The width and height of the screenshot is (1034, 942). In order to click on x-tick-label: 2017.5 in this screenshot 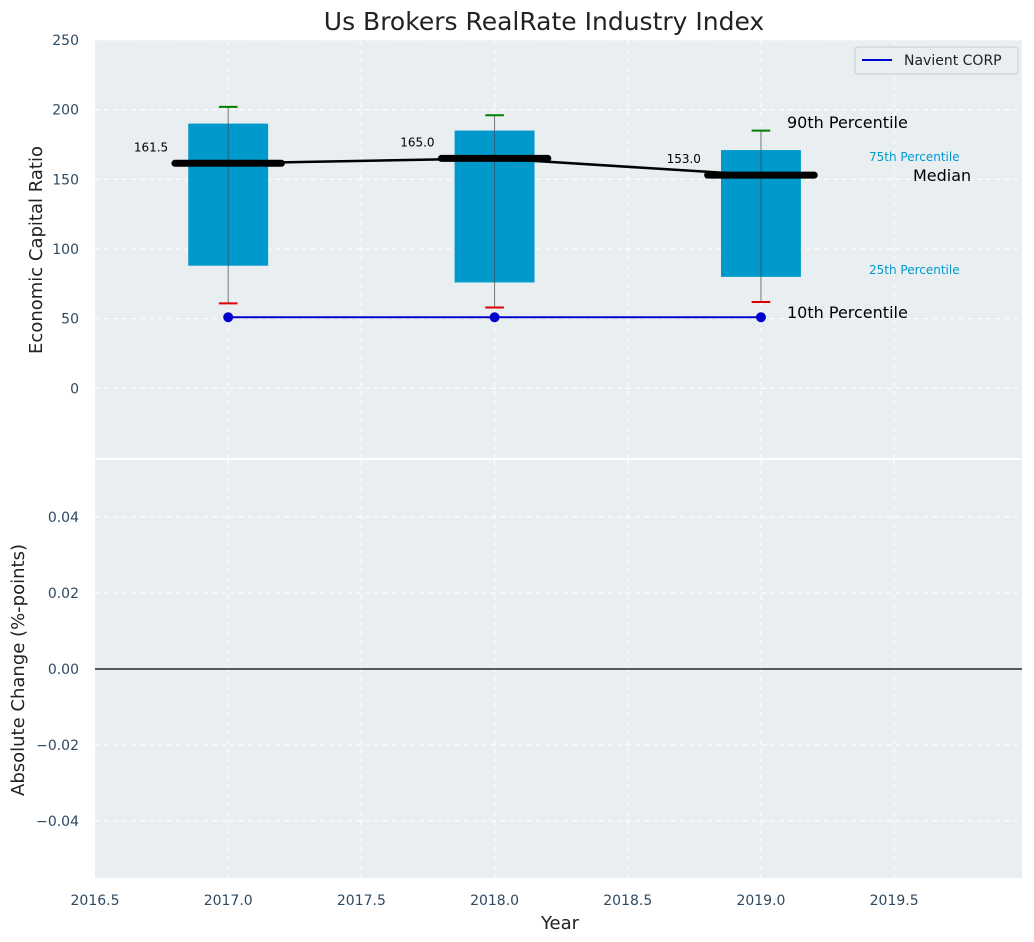, I will do `click(361, 901)`.